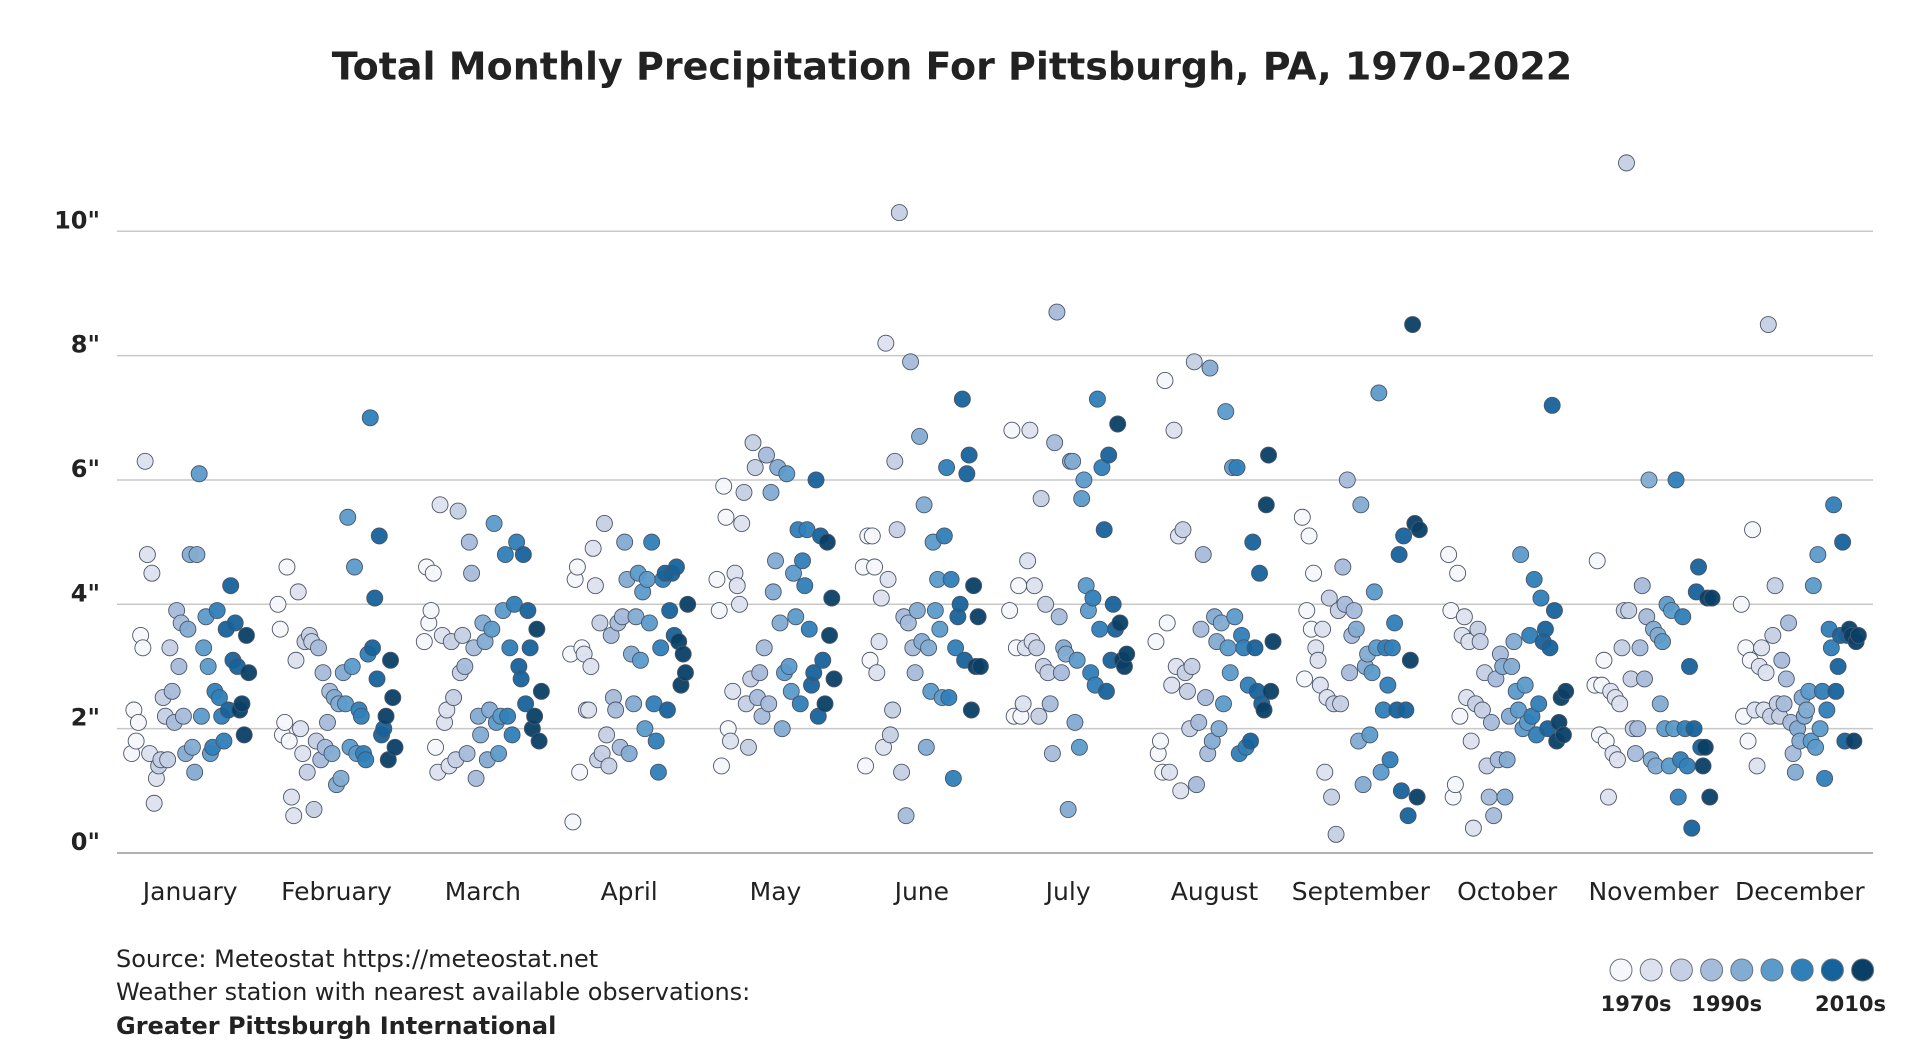  What do you see at coordinates (1067, 891) in the screenshot?
I see `x-tick-label: July` at bounding box center [1067, 891].